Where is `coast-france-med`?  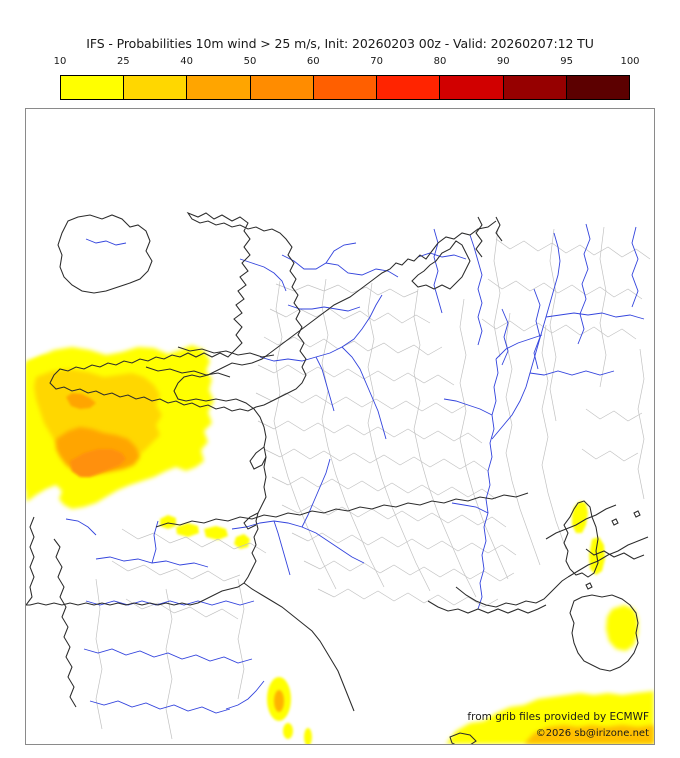 coast-france-med is located at coordinates (512, 592).